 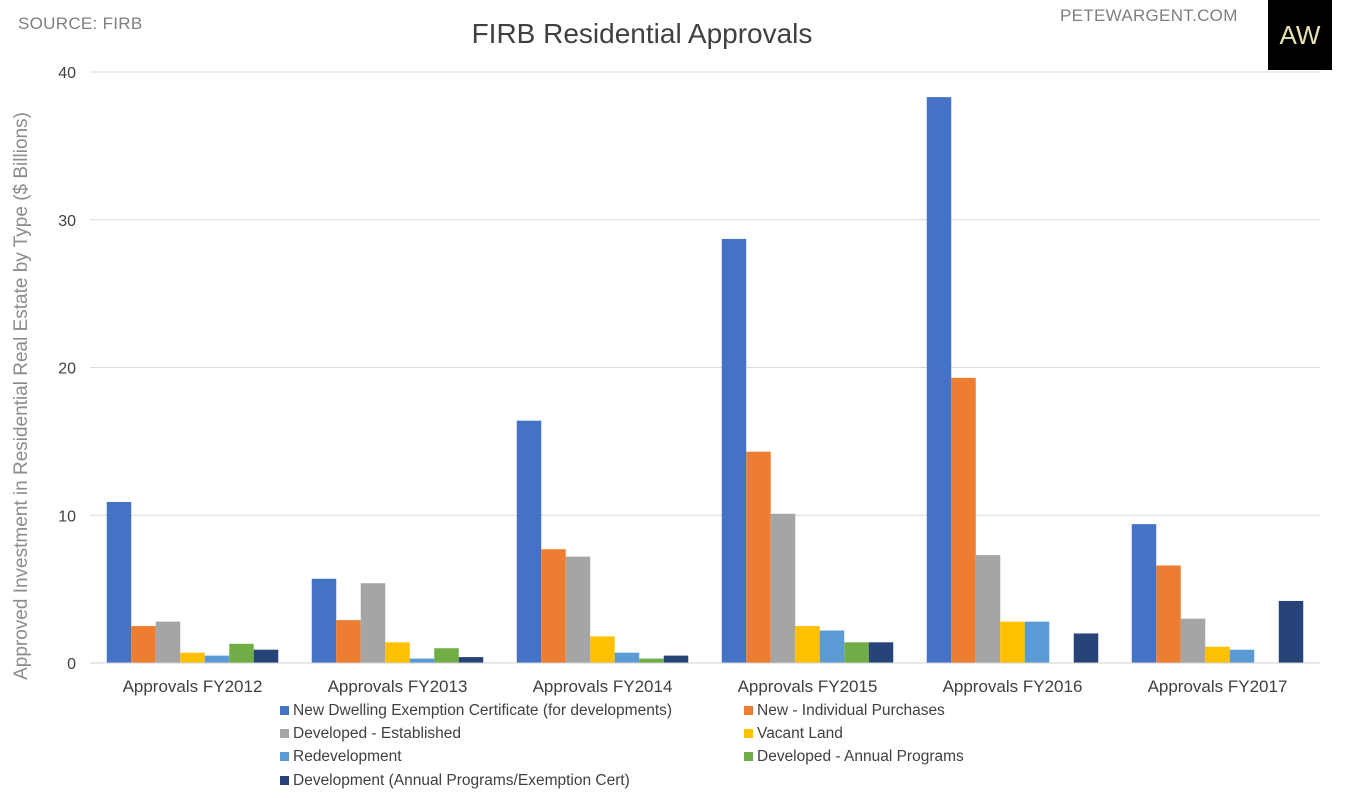 What do you see at coordinates (71, 664) in the screenshot?
I see `y-tick-label: 0` at bounding box center [71, 664].